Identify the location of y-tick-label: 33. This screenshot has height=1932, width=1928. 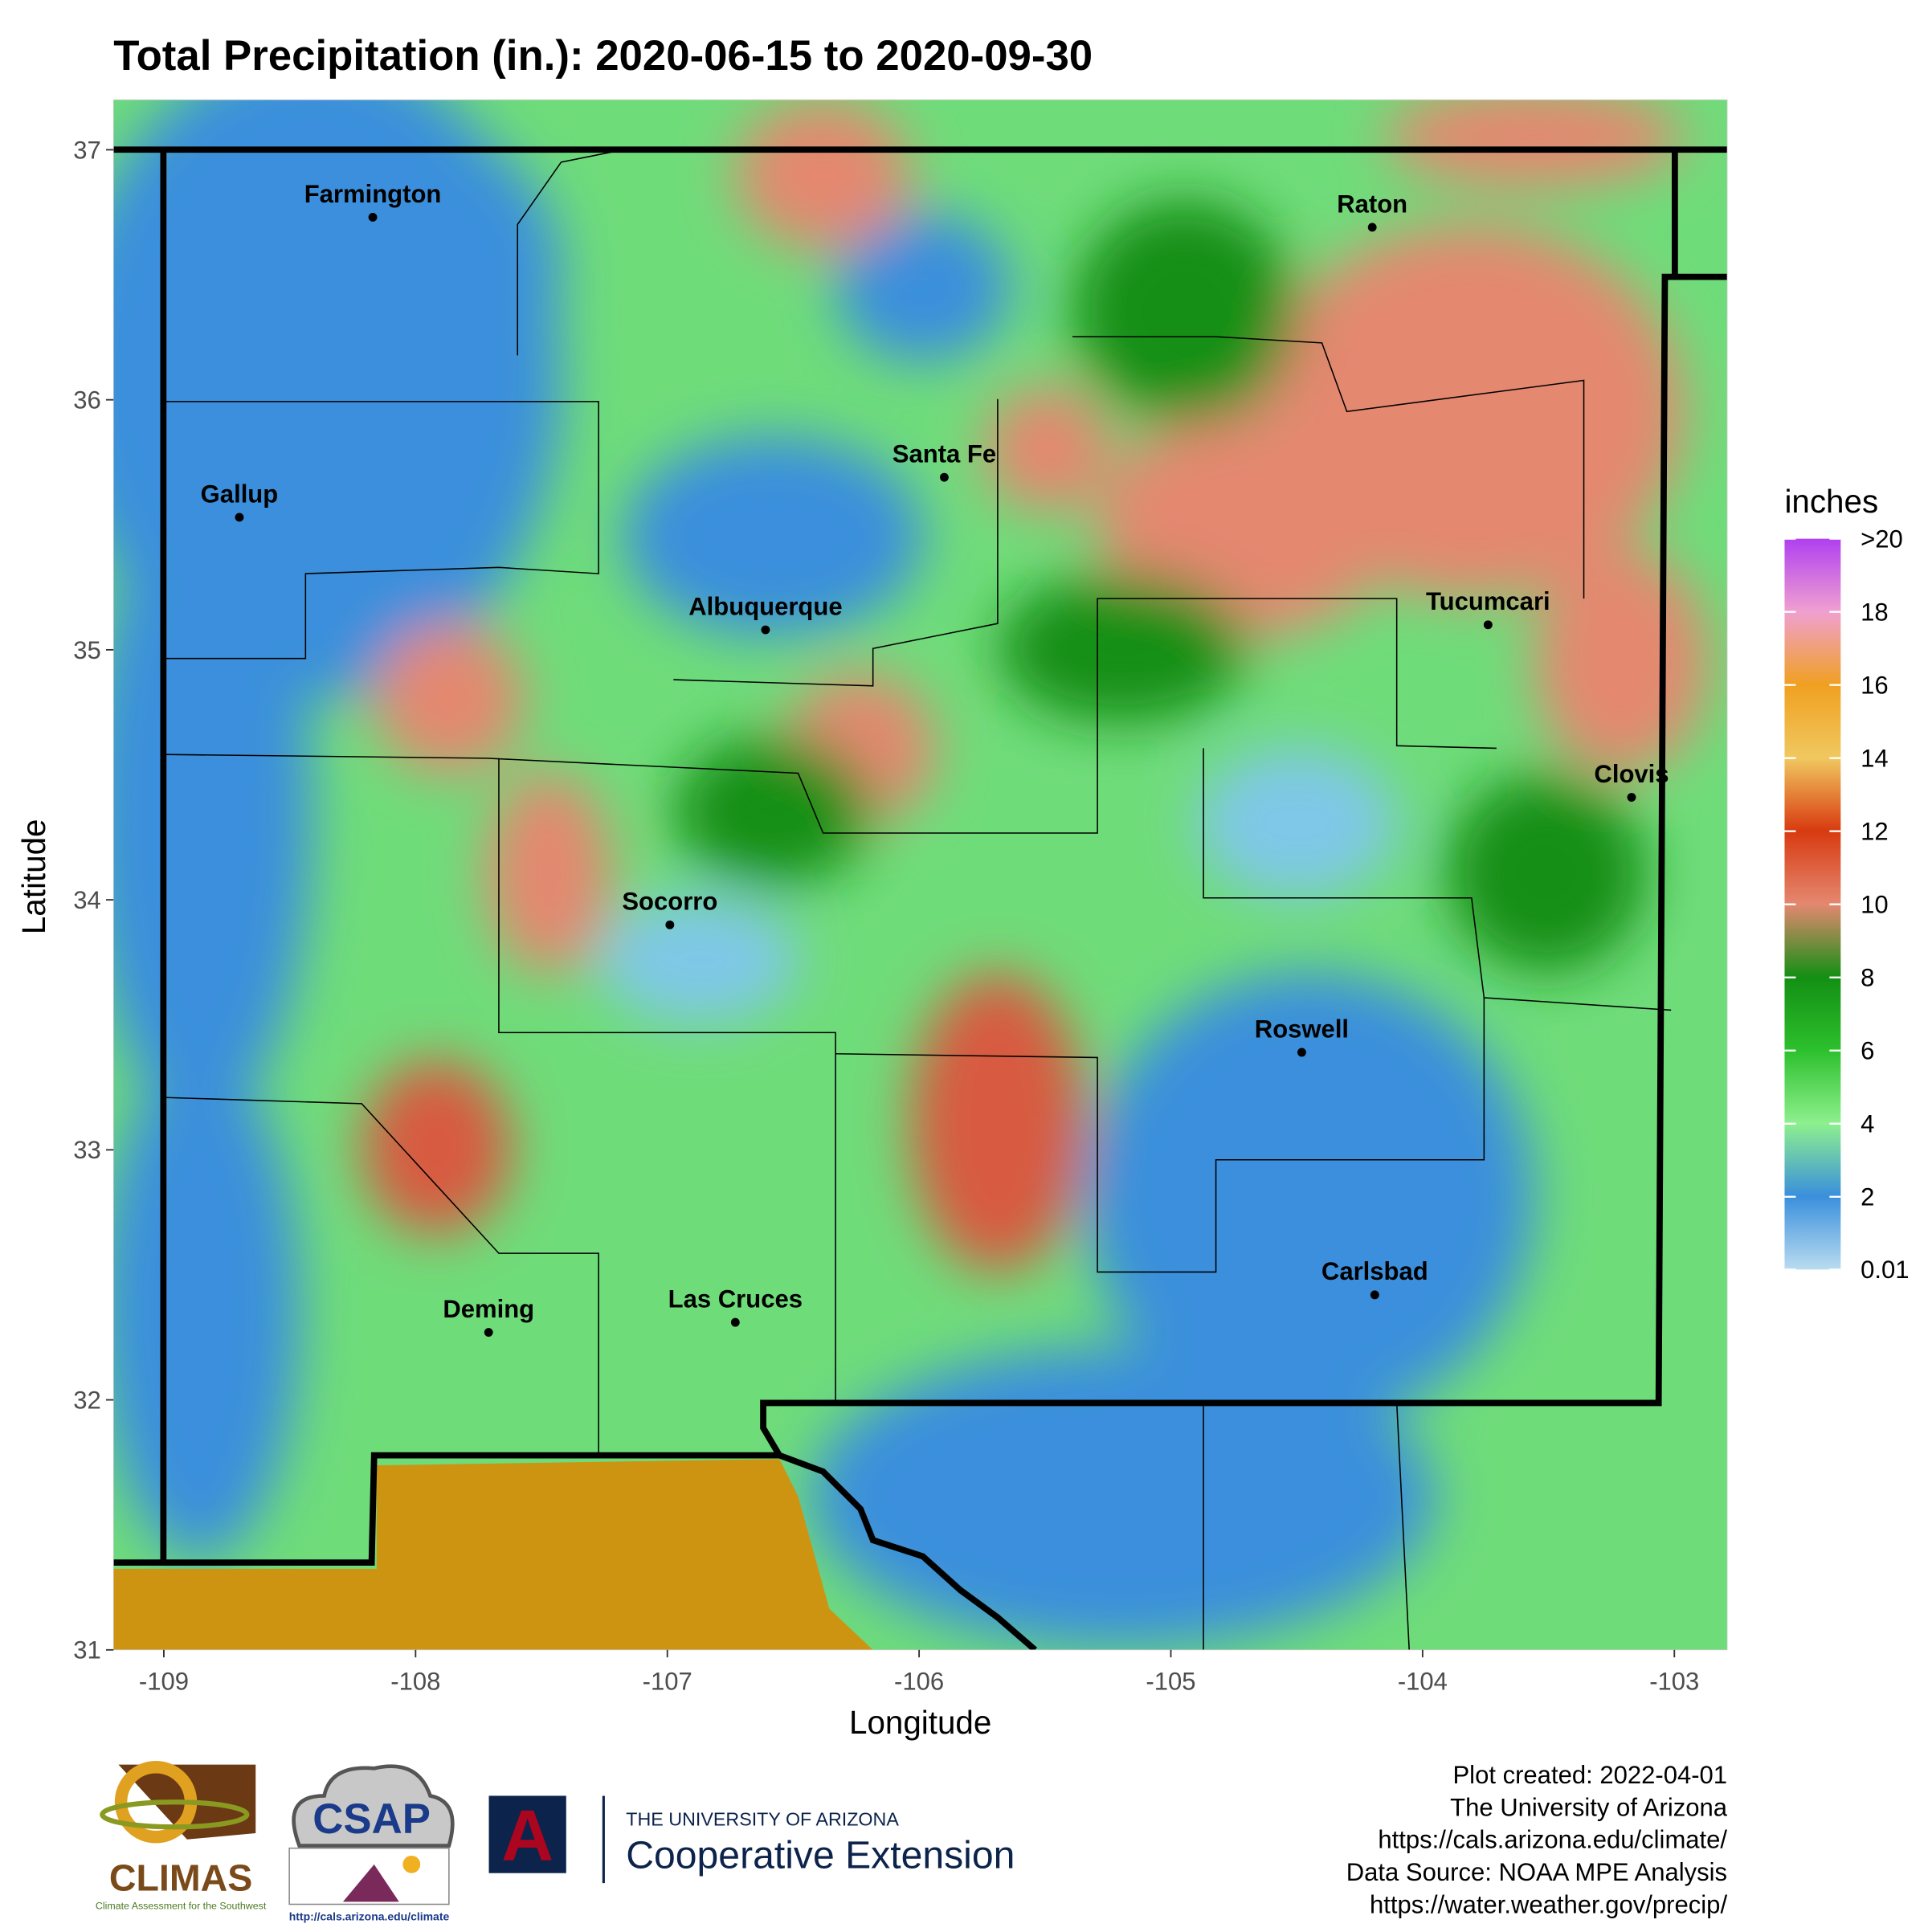
(87, 1150).